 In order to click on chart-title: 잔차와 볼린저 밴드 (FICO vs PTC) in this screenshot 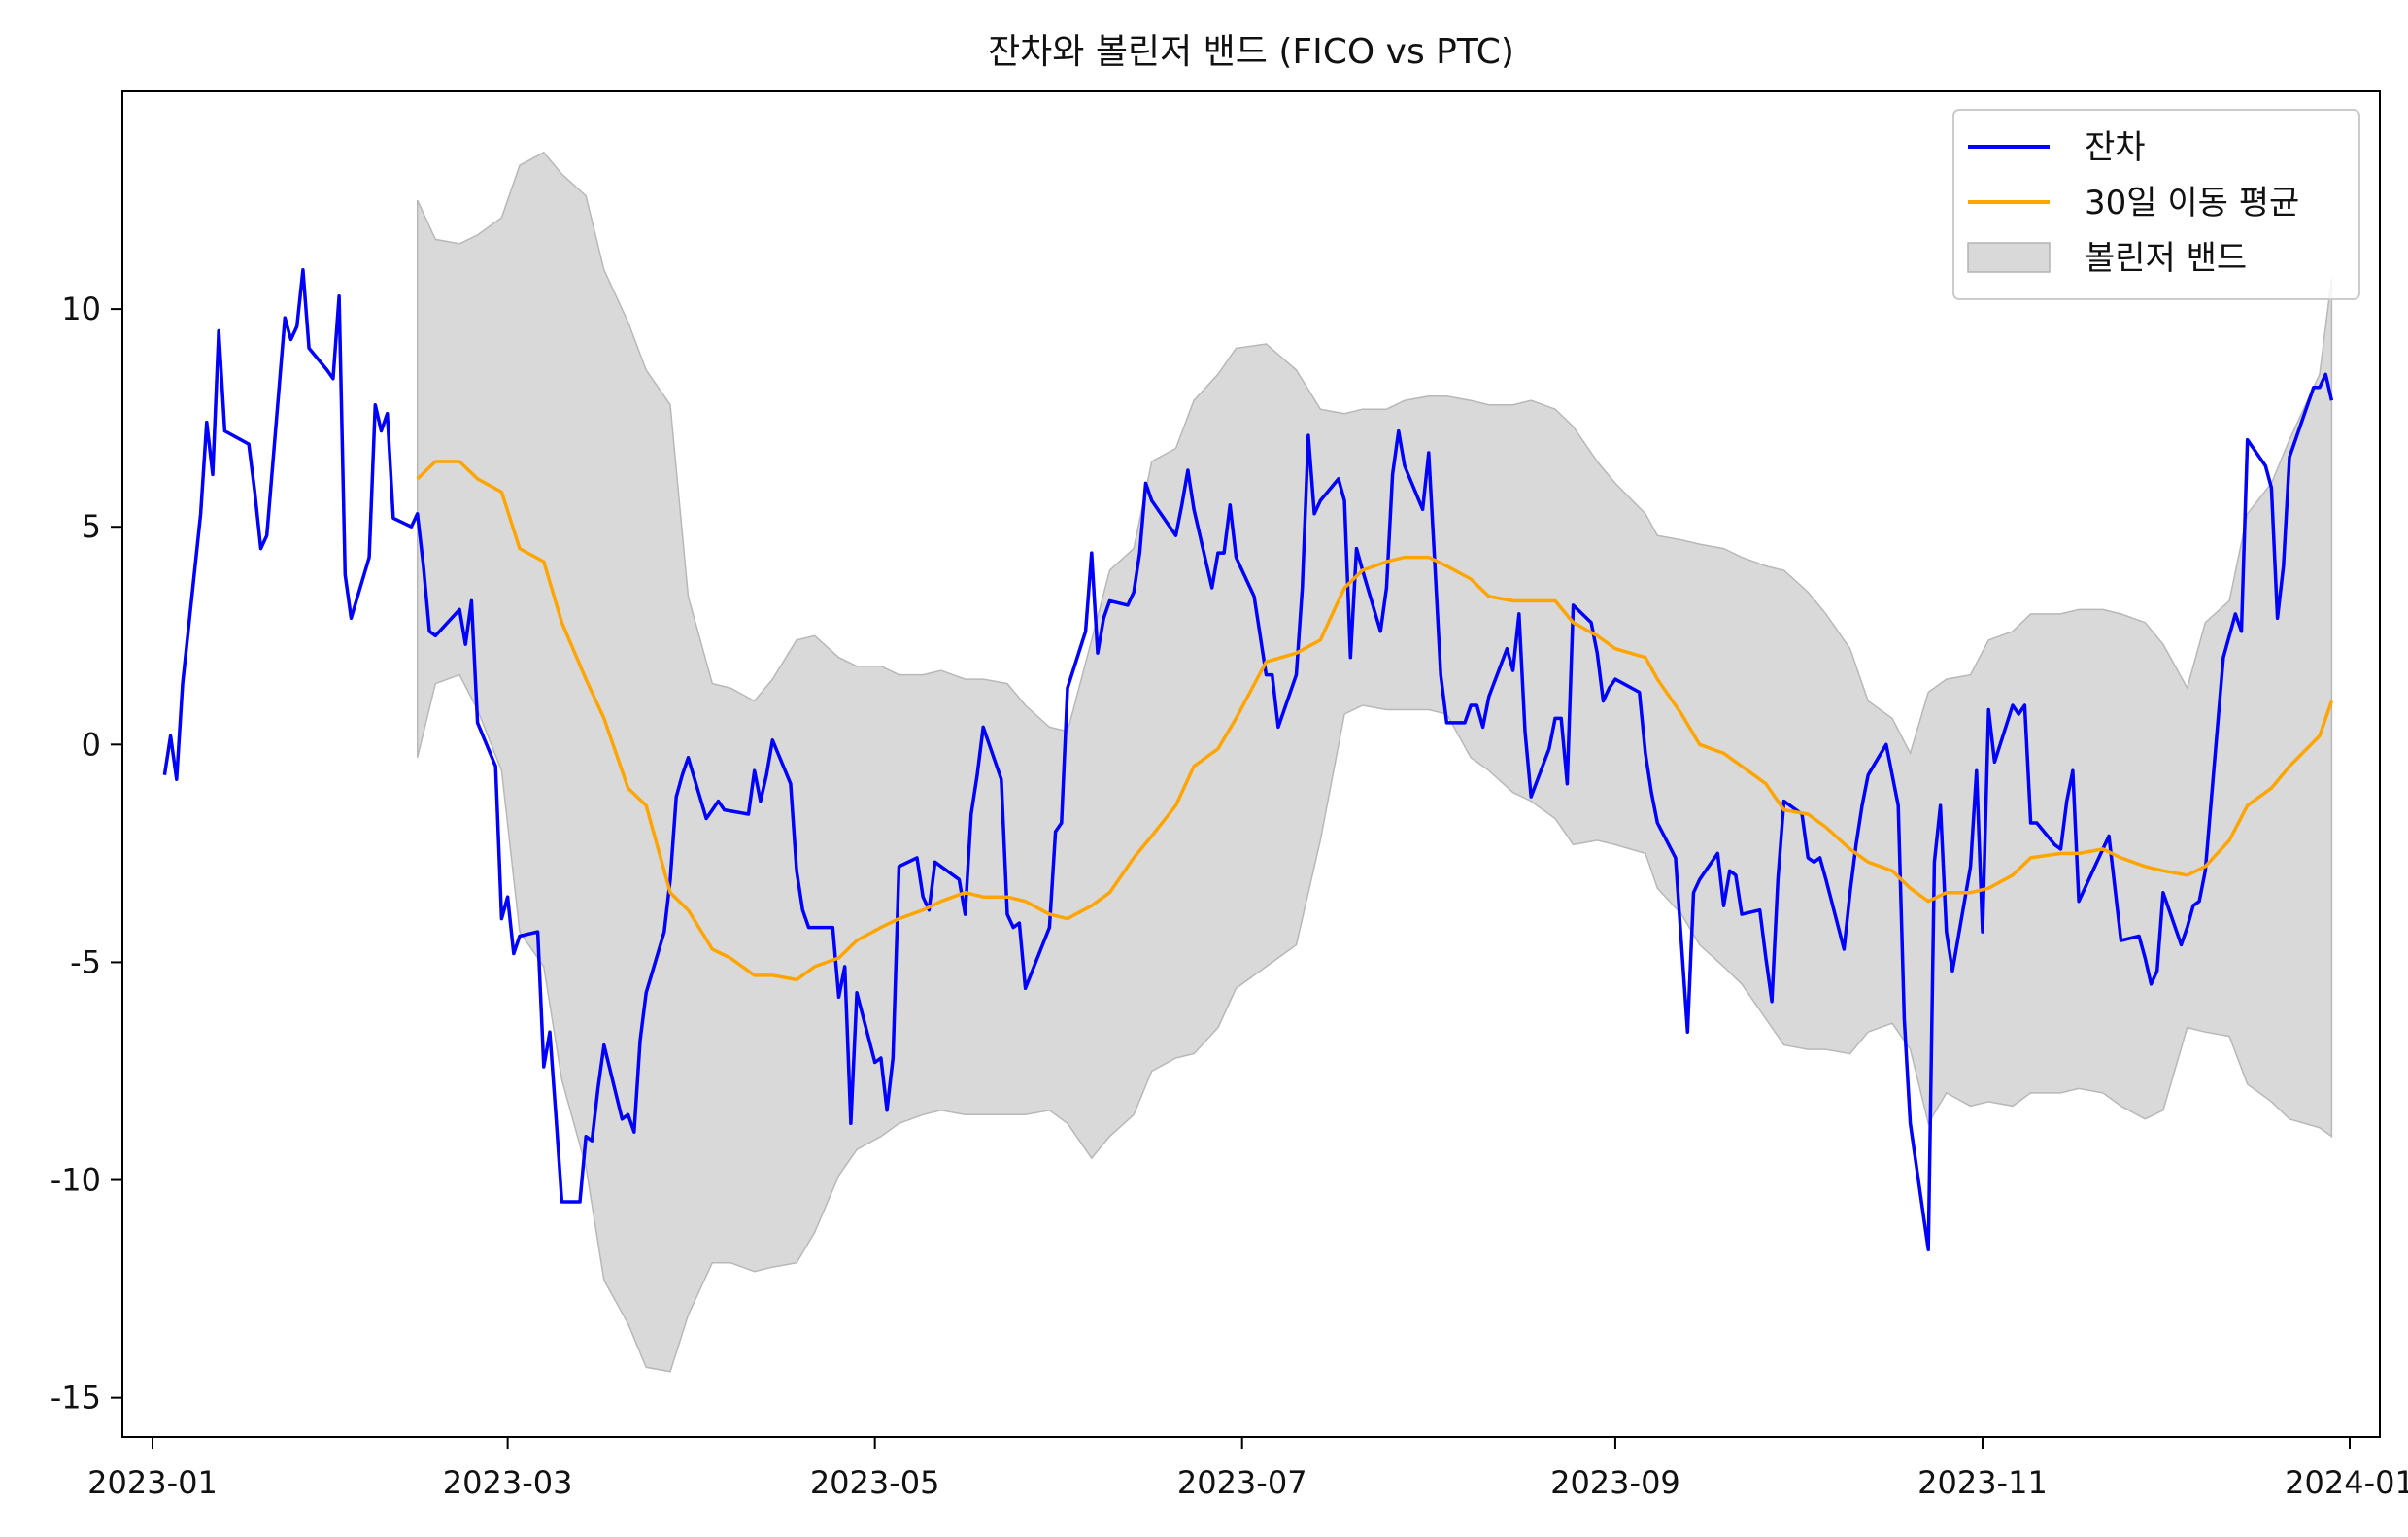, I will do `click(1251, 52)`.